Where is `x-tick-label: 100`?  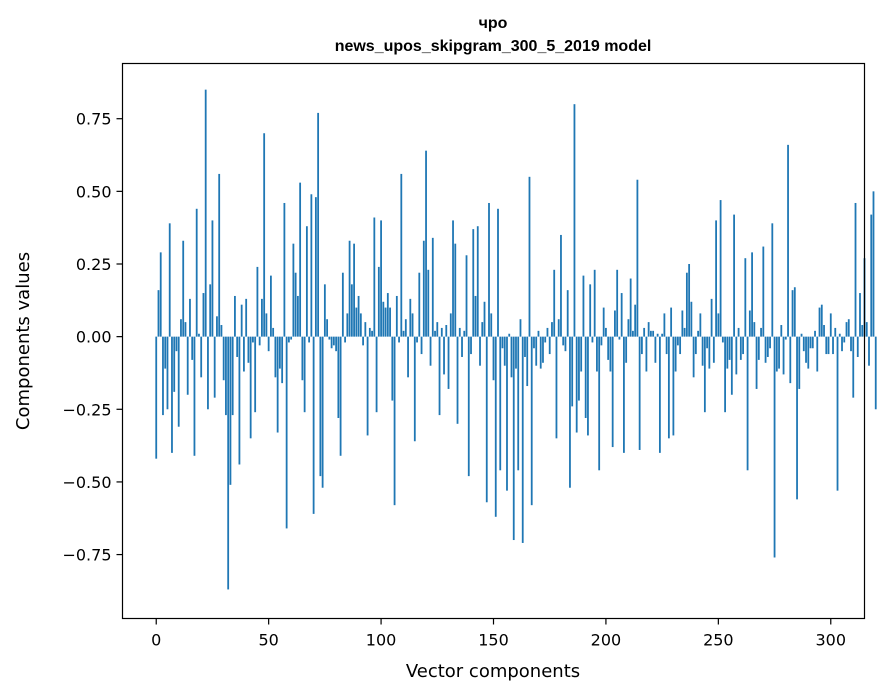 x-tick-label: 100 is located at coordinates (381, 640).